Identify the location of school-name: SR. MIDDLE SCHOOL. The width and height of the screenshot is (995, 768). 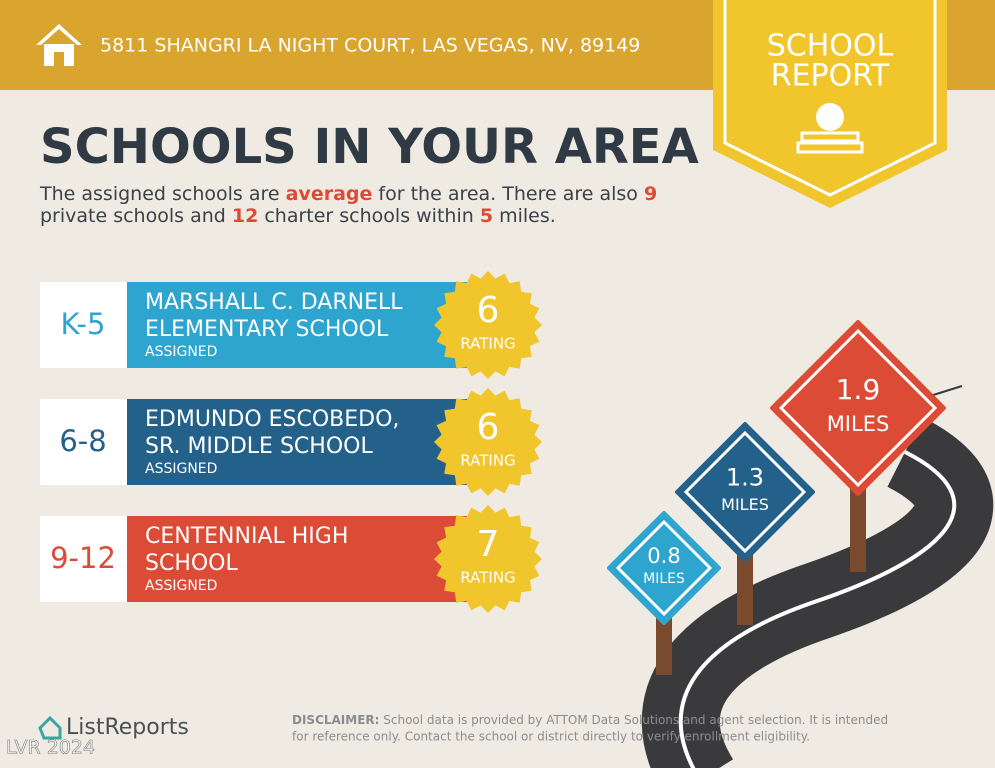
(259, 446).